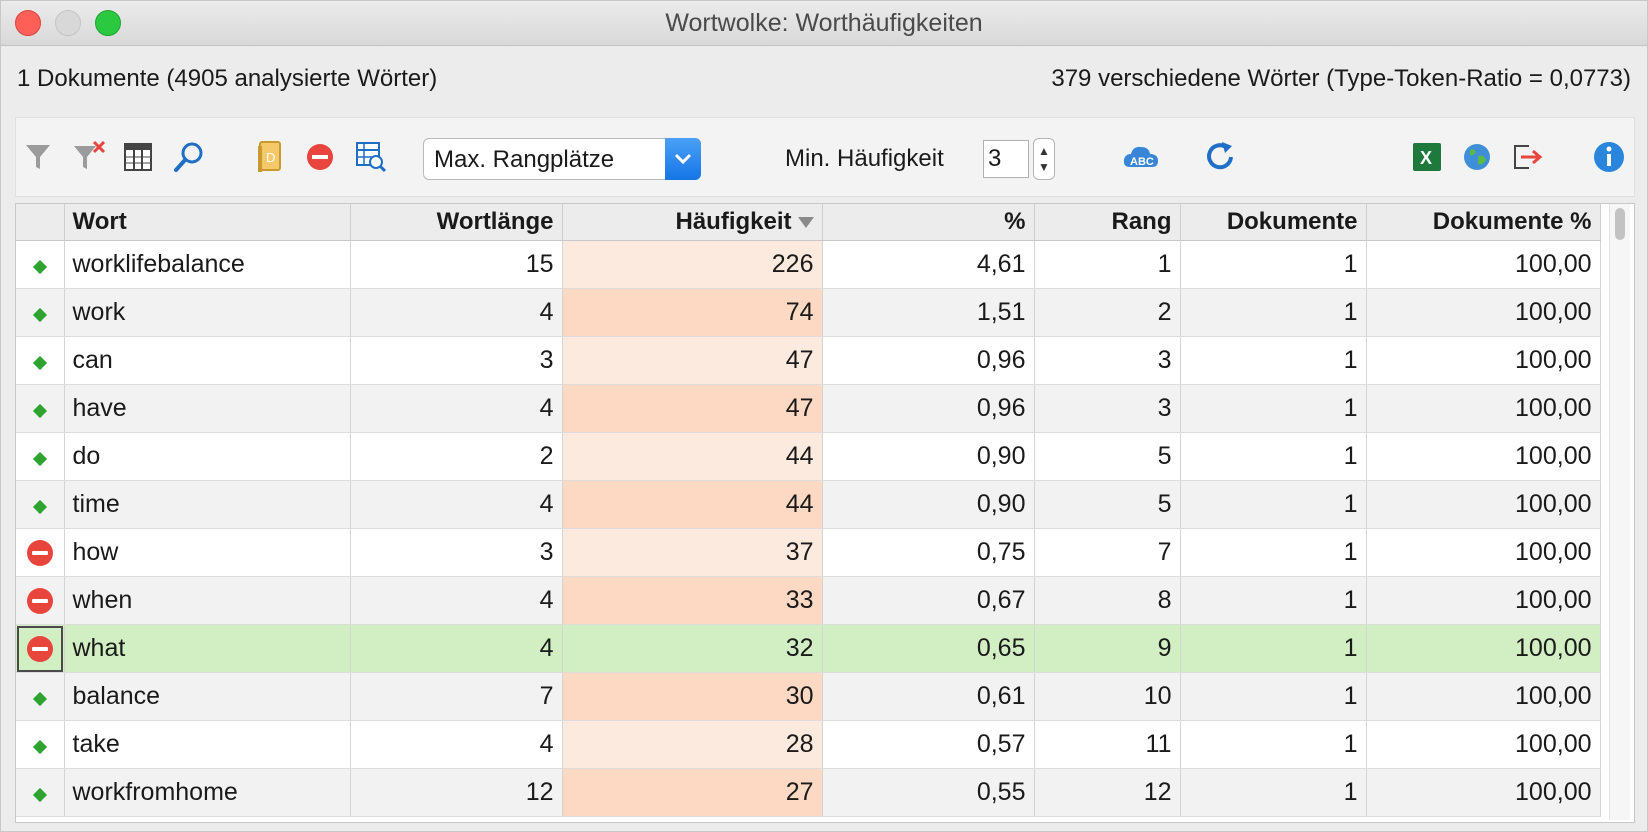 The width and height of the screenshot is (1648, 832). I want to click on table-row: how 3 37 0,75 7 1 100,00, so click(808, 552).